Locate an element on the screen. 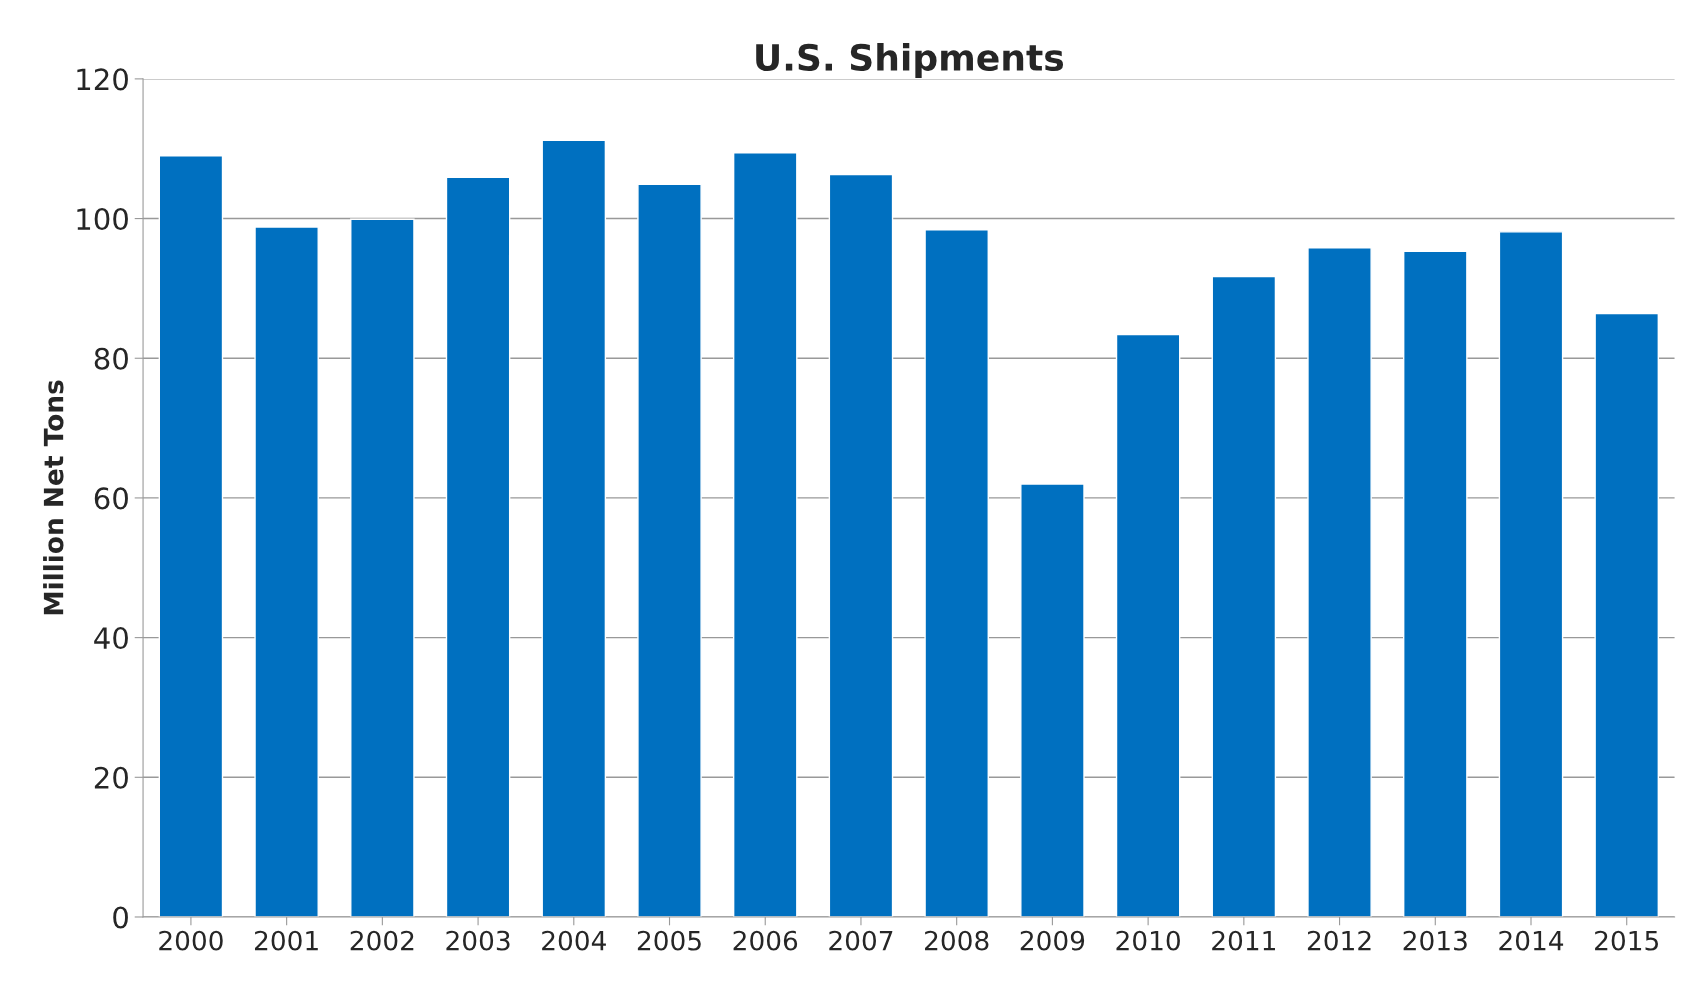 The width and height of the screenshot is (1683, 986). x-tick-label: 2003 is located at coordinates (478, 940).